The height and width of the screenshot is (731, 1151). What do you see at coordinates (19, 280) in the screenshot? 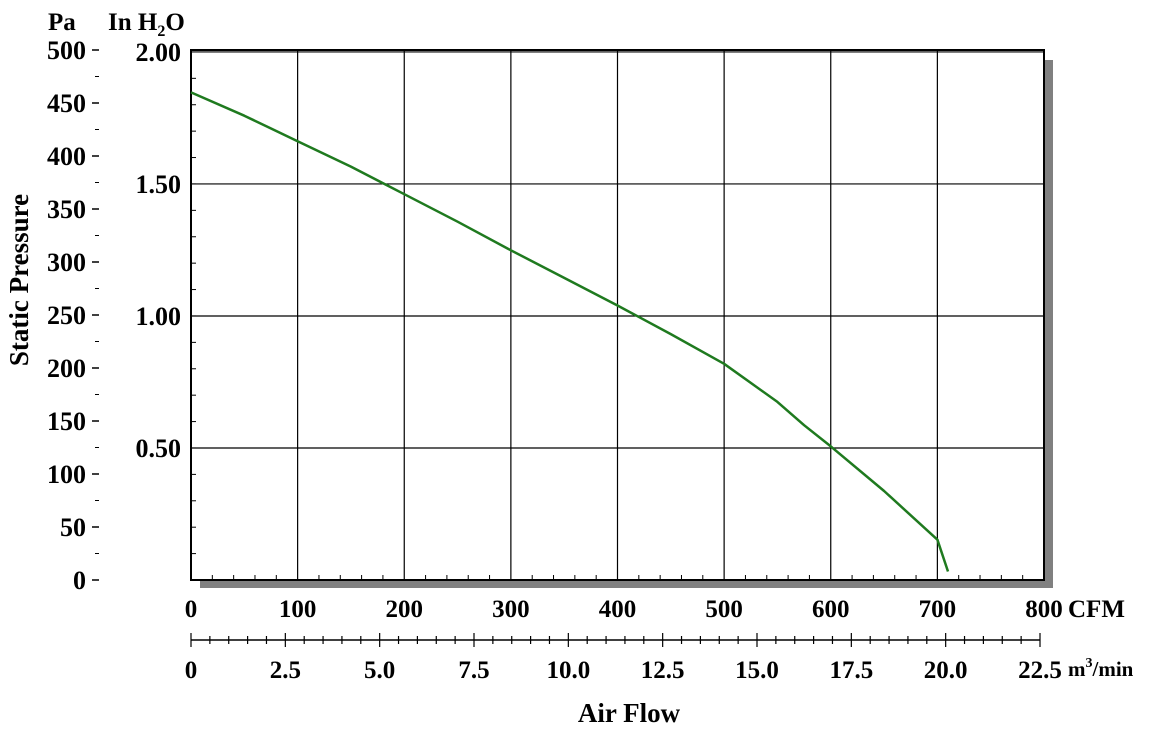
I see `y-axis-title: Static Pressure` at bounding box center [19, 280].